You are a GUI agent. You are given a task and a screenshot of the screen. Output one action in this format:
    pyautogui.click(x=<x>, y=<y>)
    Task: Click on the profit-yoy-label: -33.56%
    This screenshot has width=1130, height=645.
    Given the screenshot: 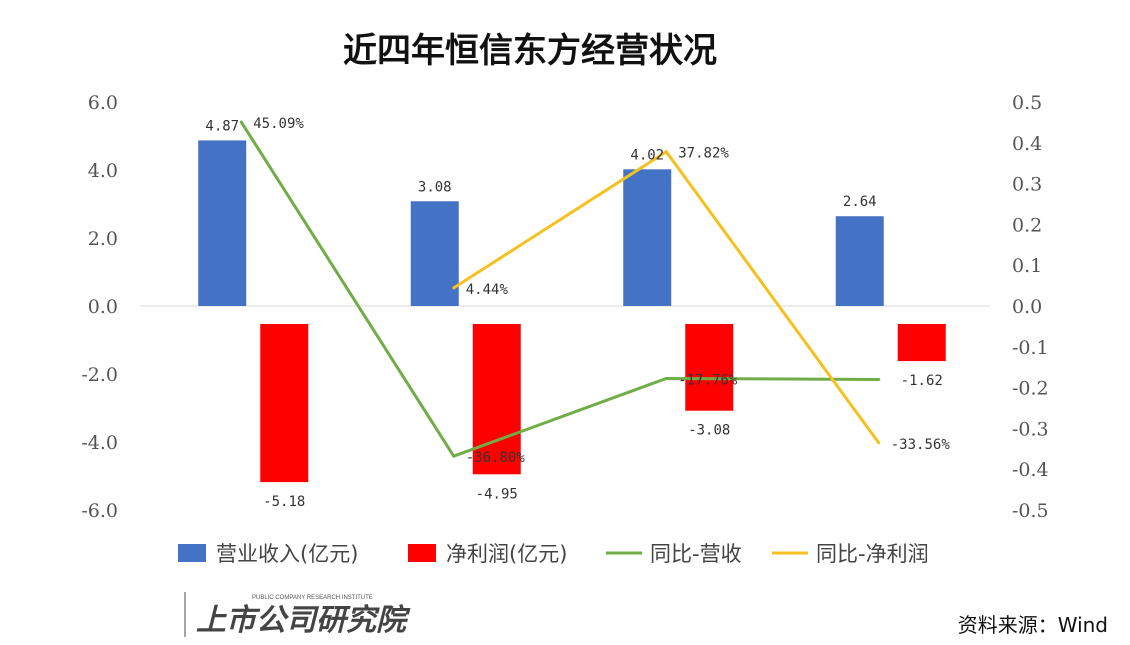 What is the action you would take?
    pyautogui.click(x=921, y=445)
    